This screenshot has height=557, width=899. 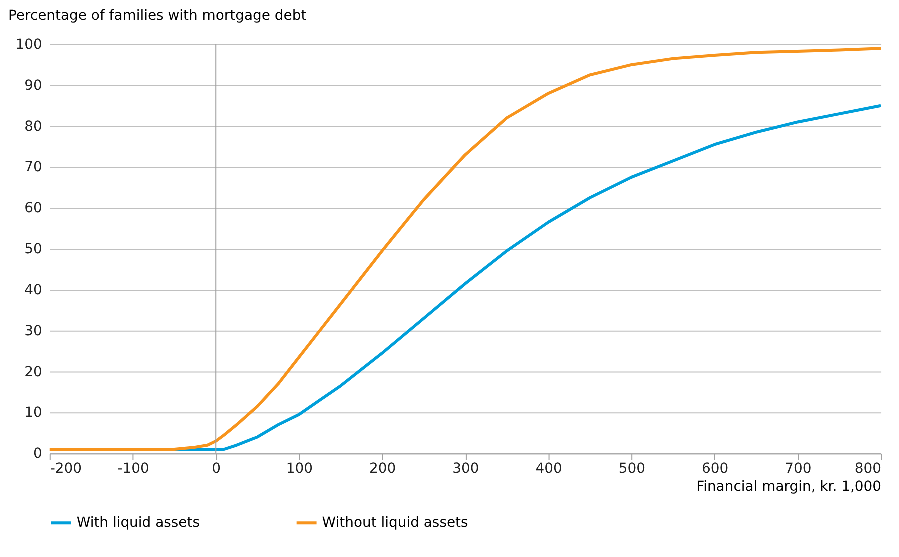 What do you see at coordinates (33, 250) in the screenshot?
I see `y-tick-label: 50` at bounding box center [33, 250].